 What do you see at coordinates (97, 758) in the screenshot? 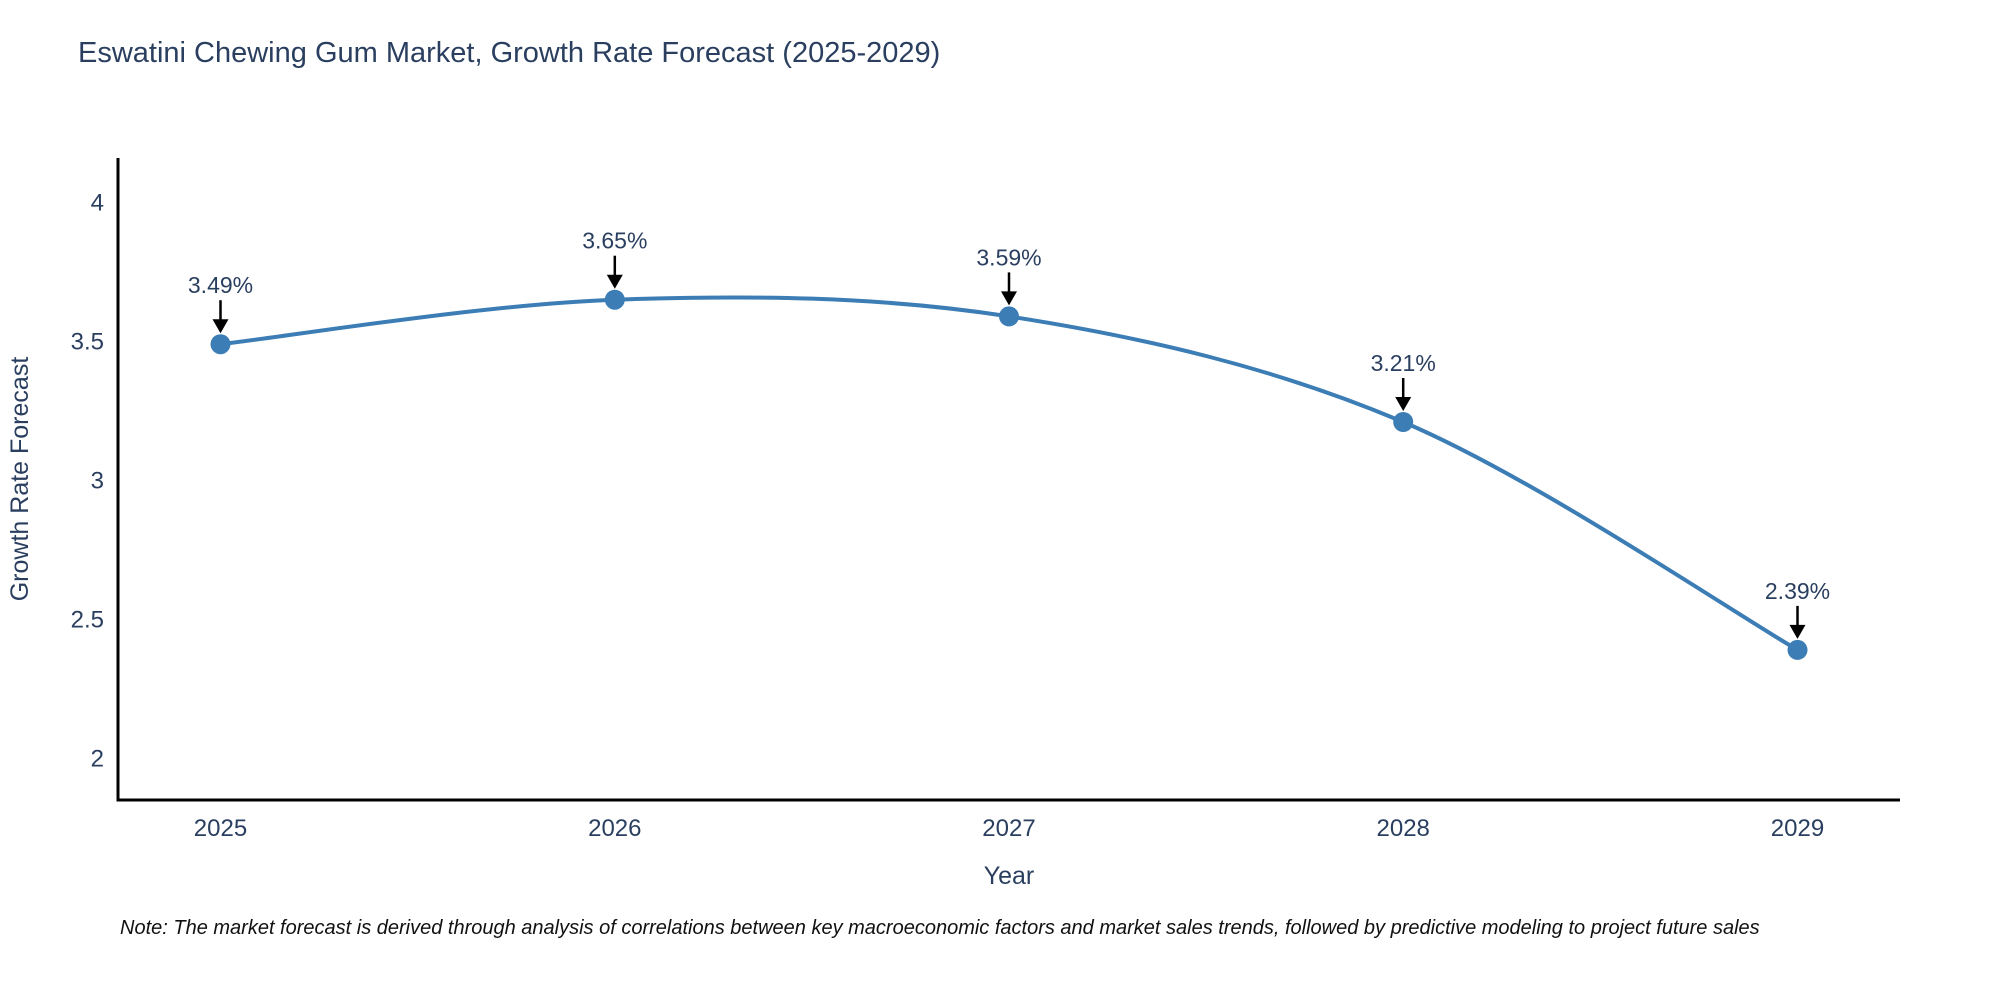
I see `y-tick-label: 2` at bounding box center [97, 758].